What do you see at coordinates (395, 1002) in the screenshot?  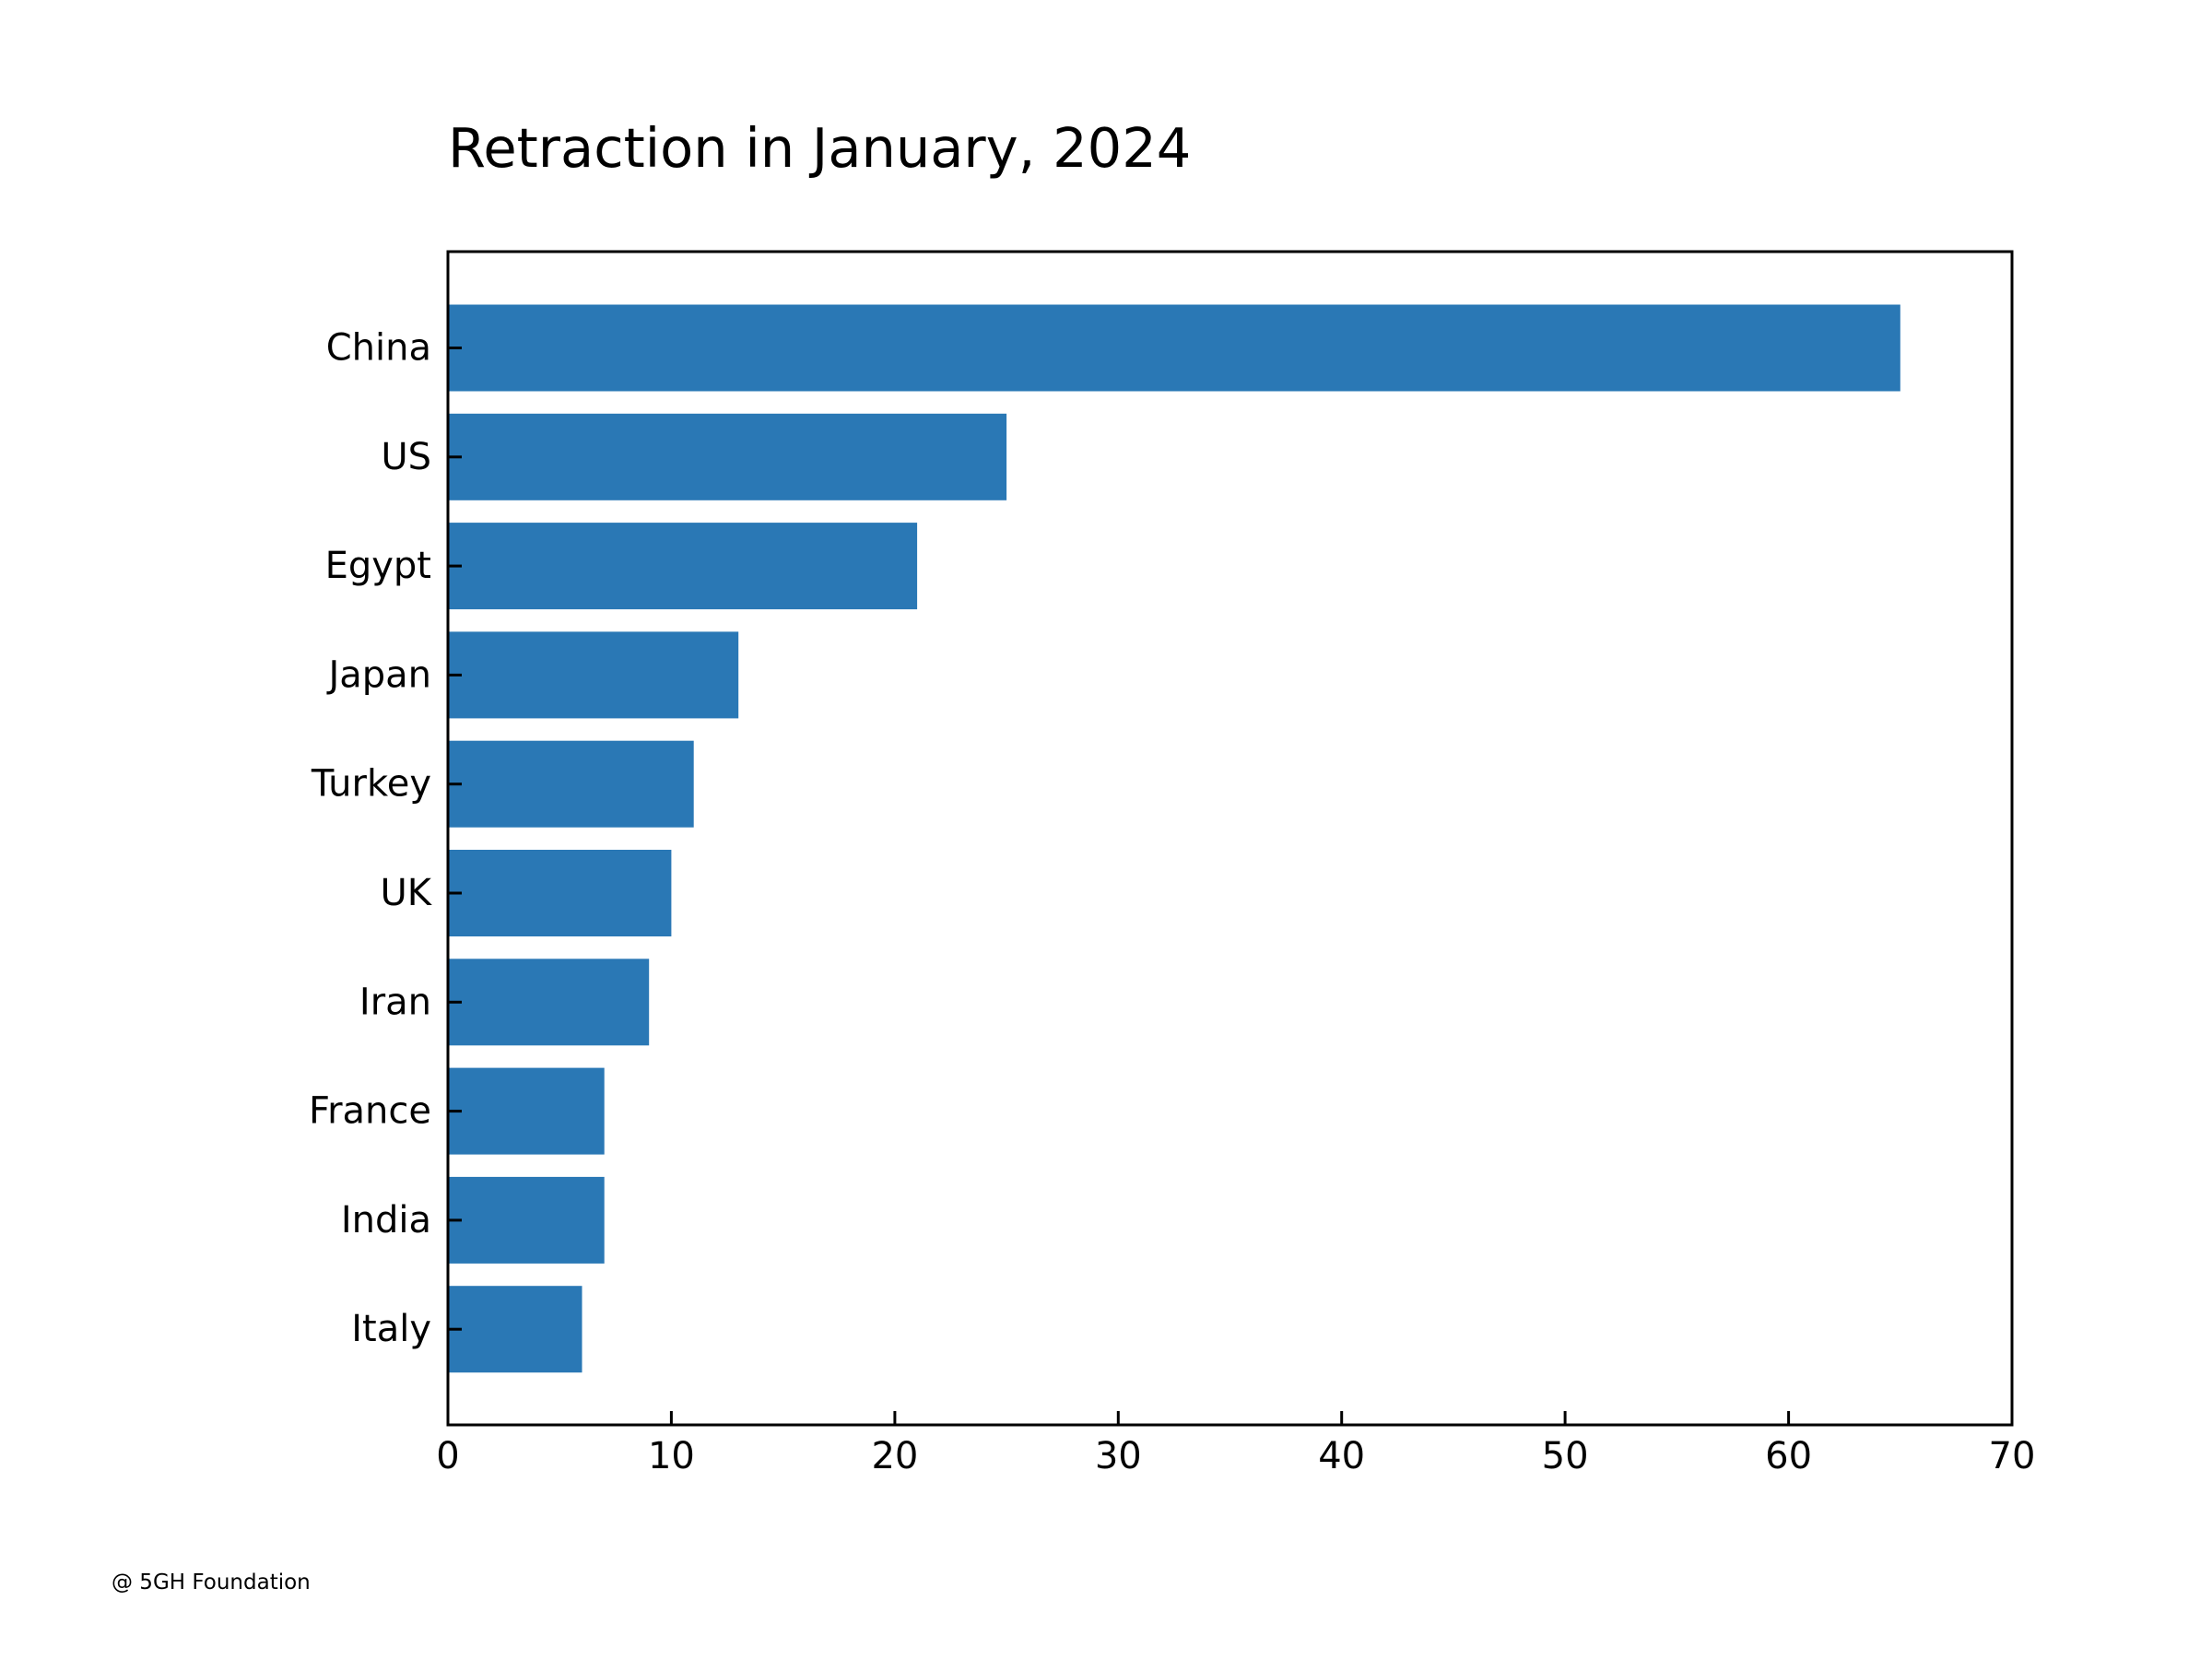 I see `y-tick-label: Iran` at bounding box center [395, 1002].